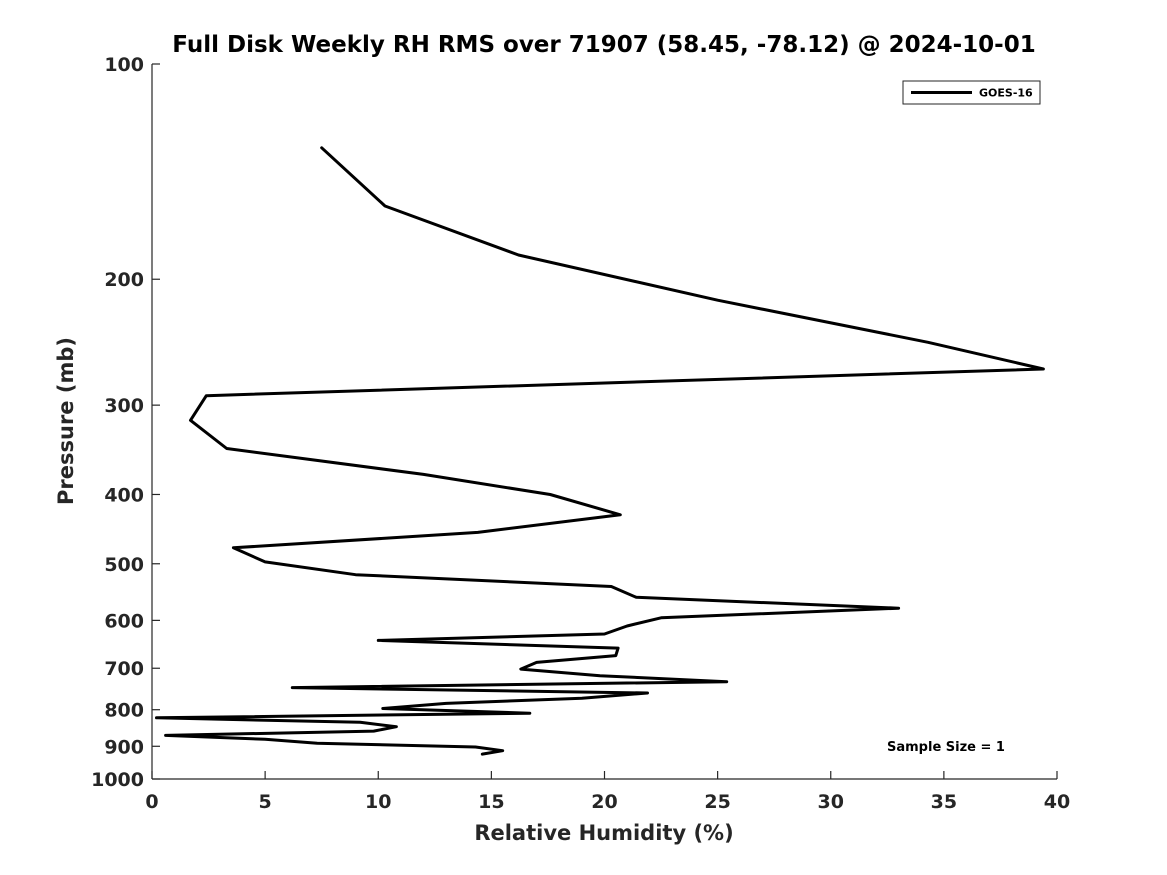 The width and height of the screenshot is (1167, 875). What do you see at coordinates (491, 802) in the screenshot?
I see `x-tick-label: 15` at bounding box center [491, 802].